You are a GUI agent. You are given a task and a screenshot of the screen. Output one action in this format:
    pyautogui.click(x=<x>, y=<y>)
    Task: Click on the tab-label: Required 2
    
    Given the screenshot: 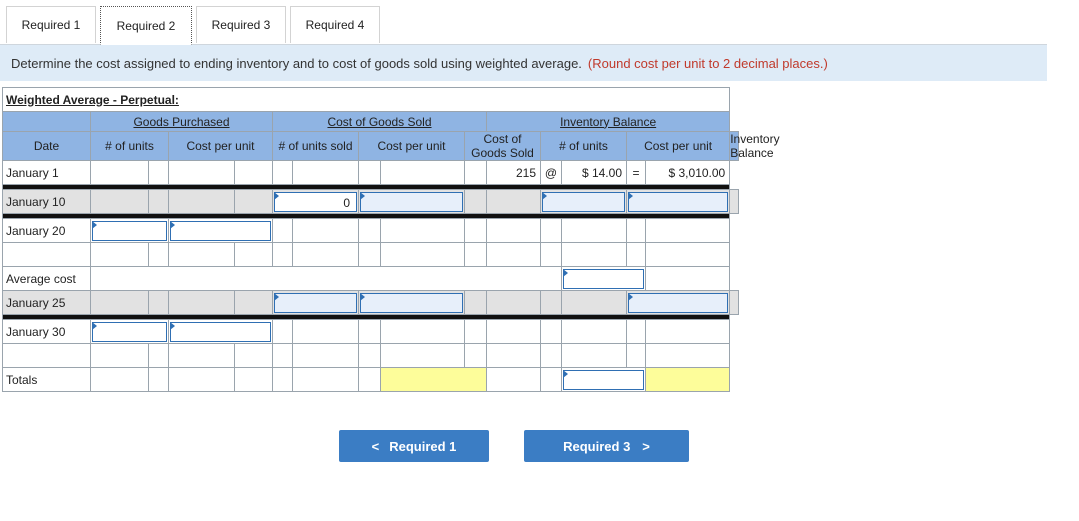 What is the action you would take?
    pyautogui.click(x=146, y=25)
    